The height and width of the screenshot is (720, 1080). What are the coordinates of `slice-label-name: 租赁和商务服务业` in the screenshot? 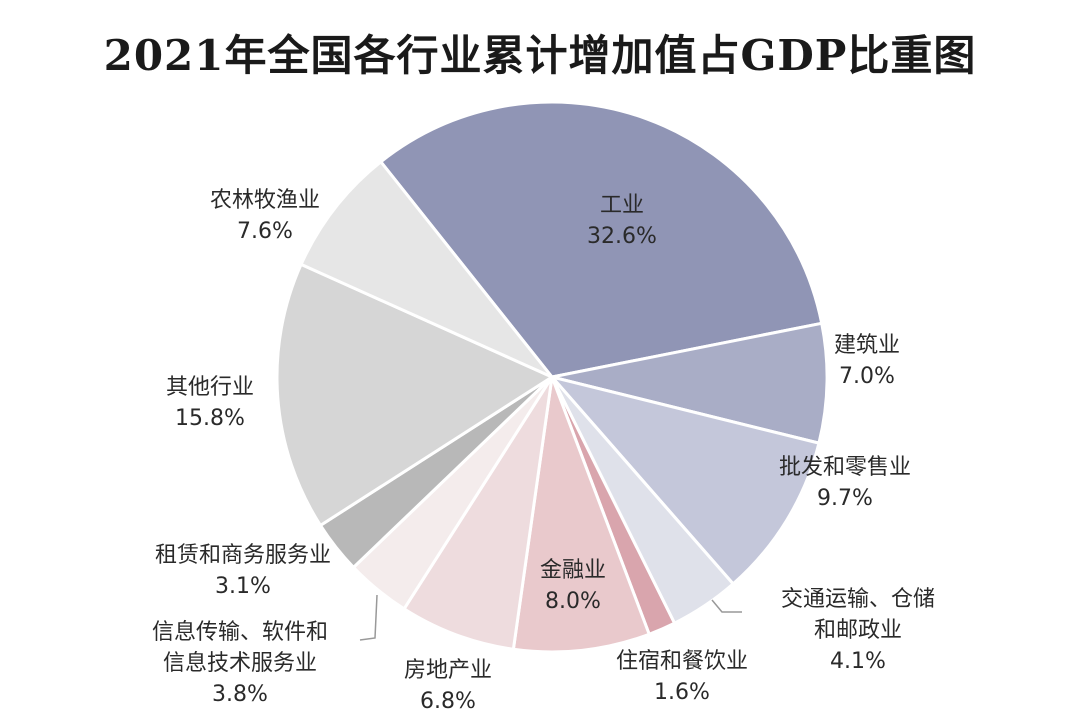 It's located at (243, 555).